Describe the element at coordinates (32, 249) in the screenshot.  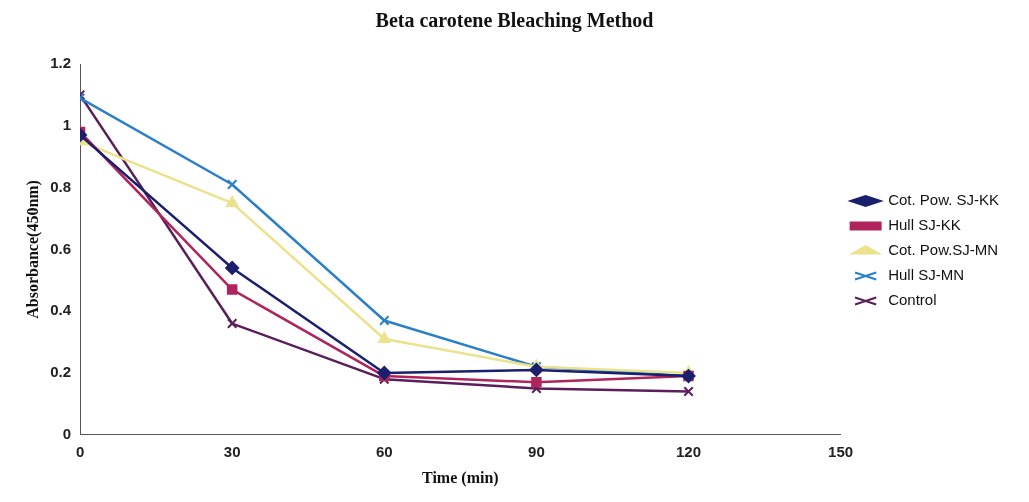
I see `y-axis-title: Absorbance(450nm)` at that location.